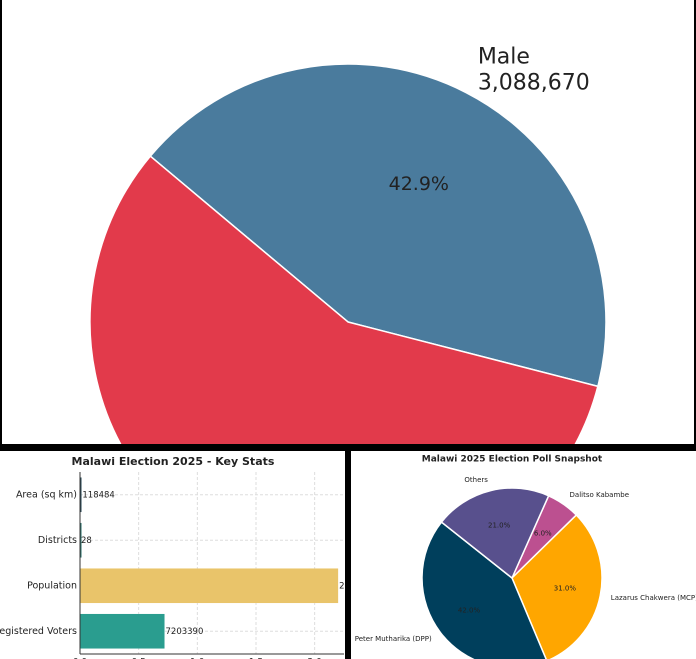  Describe the element at coordinates (38, 631) in the screenshot. I see `y-tick-label: Registered Voters` at that location.